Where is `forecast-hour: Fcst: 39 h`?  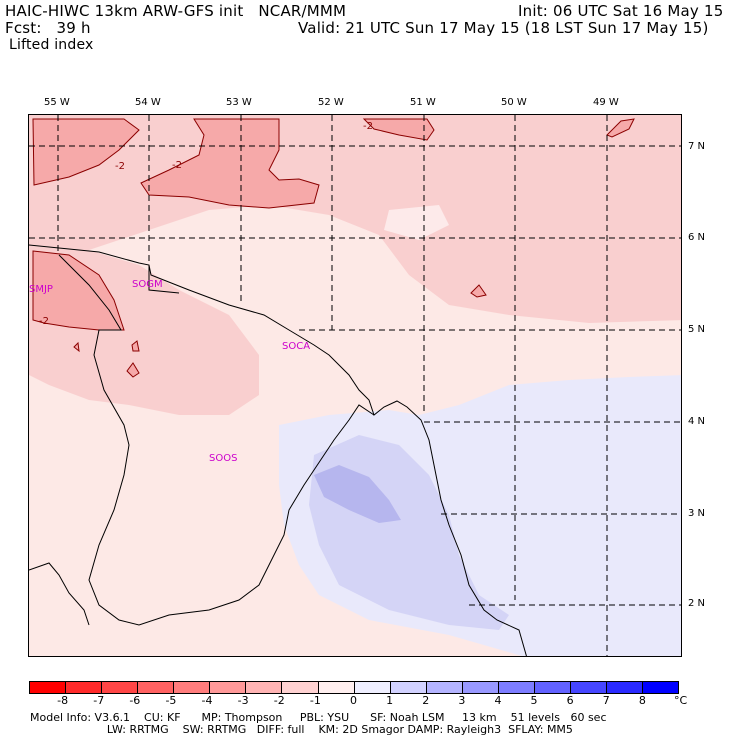
forecast-hour: Fcst: 39 h is located at coordinates (48, 28).